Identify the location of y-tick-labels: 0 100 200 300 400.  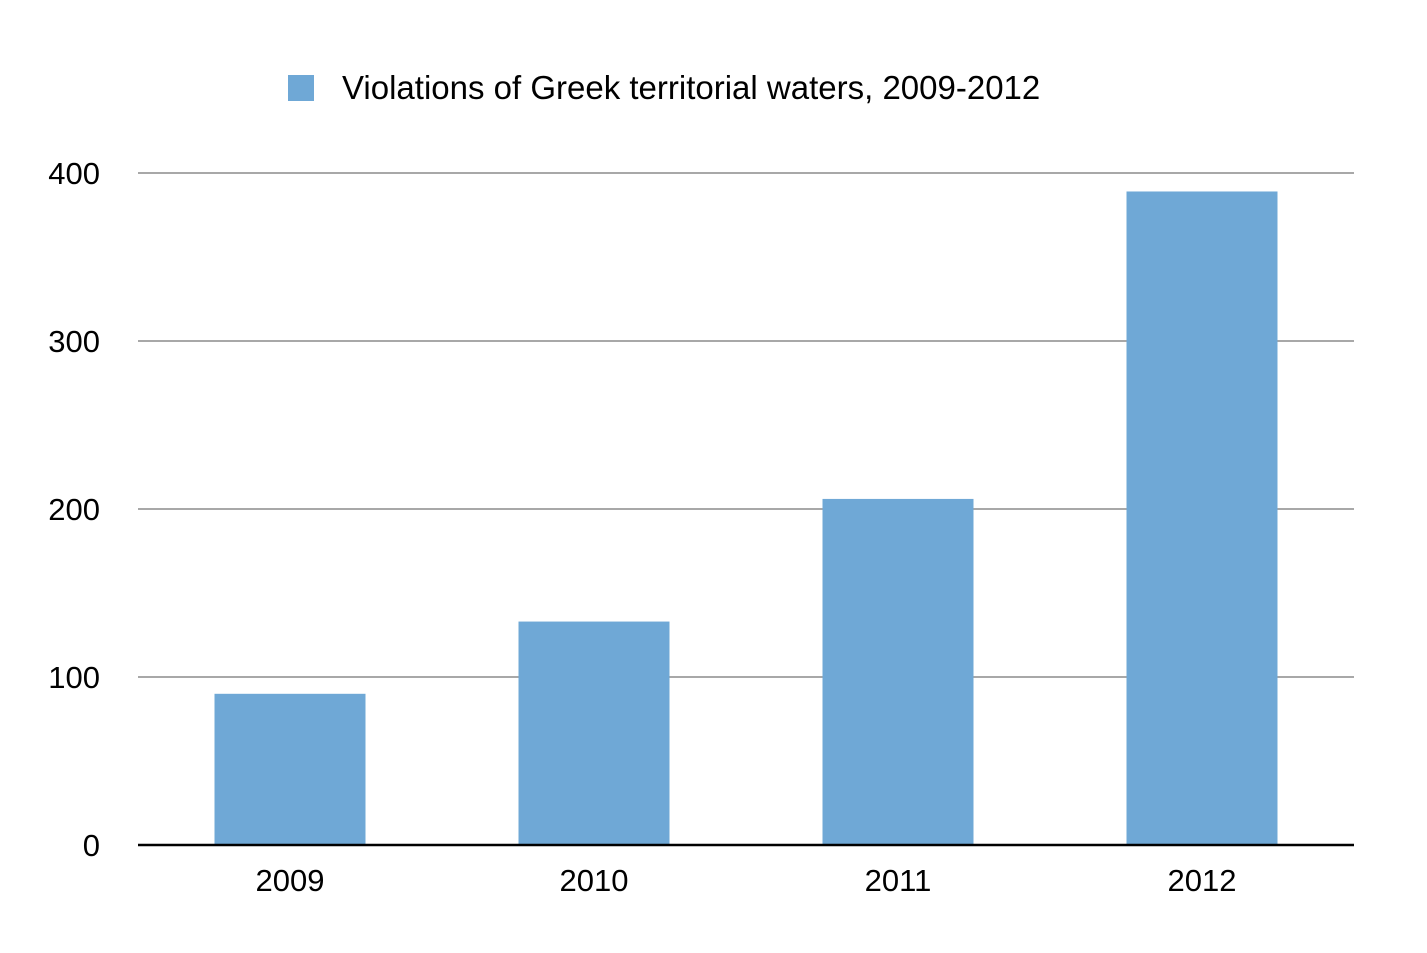
(74, 509).